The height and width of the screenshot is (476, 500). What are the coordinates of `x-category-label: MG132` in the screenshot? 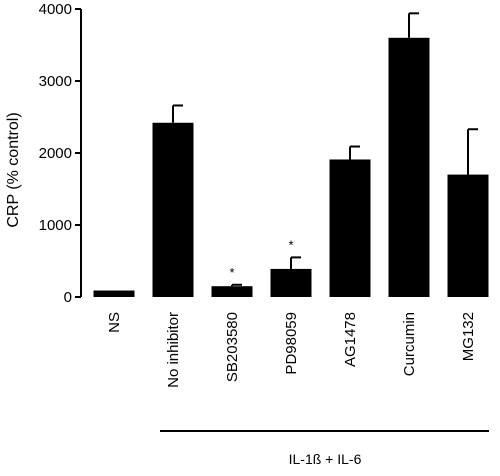 It's located at (468, 336).